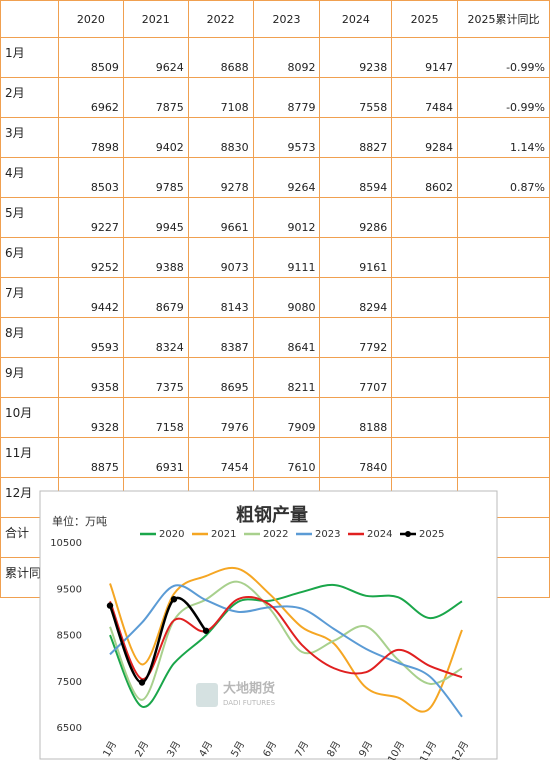 The height and width of the screenshot is (760, 550). What do you see at coordinates (171, 534) in the screenshot?
I see `legend-label: 2020` at bounding box center [171, 534].